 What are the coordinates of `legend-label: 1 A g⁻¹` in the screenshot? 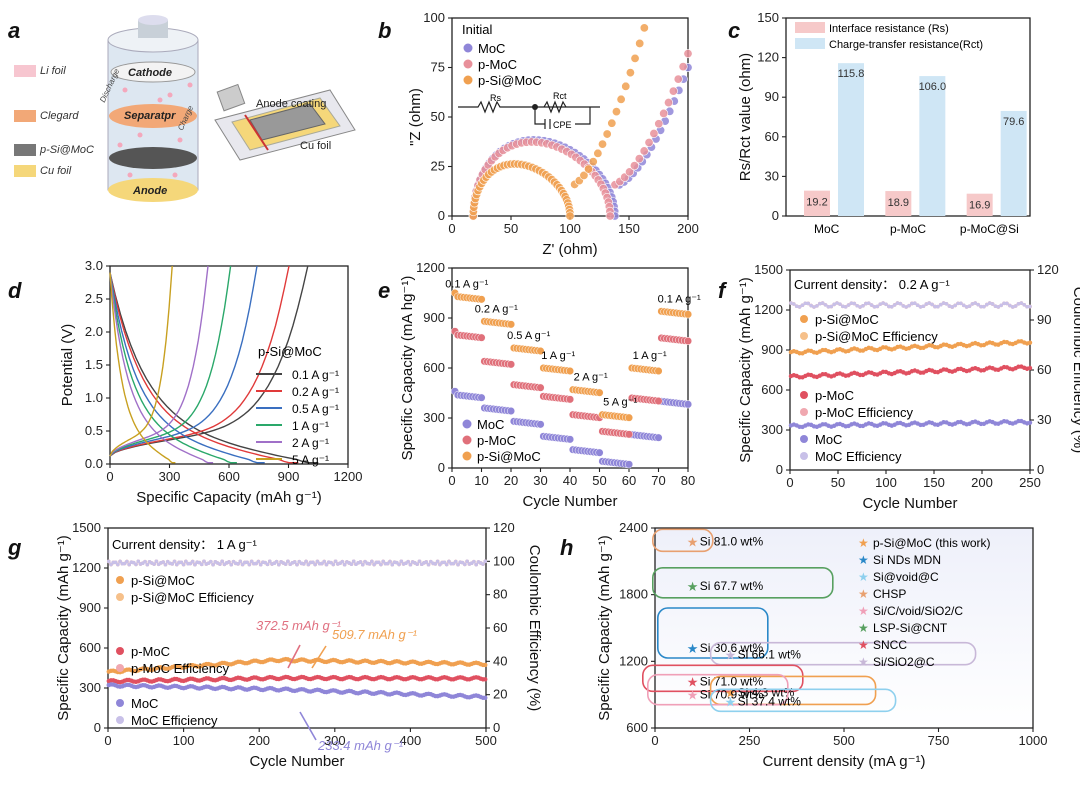 It's located at (310, 426).